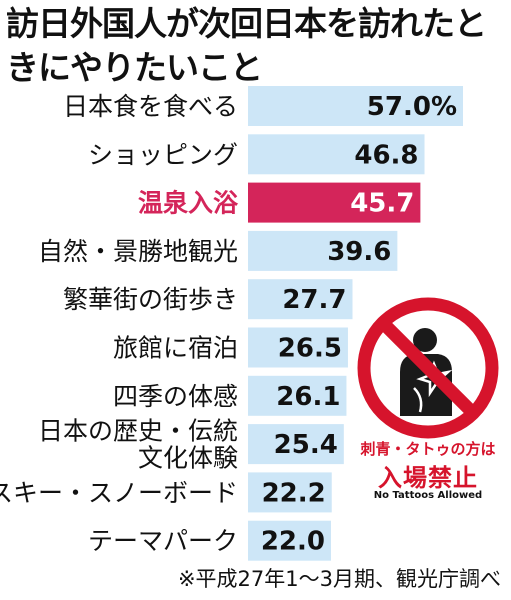 This screenshot has width=511, height=600. I want to click on value-label-2: 45.7, so click(382, 204).